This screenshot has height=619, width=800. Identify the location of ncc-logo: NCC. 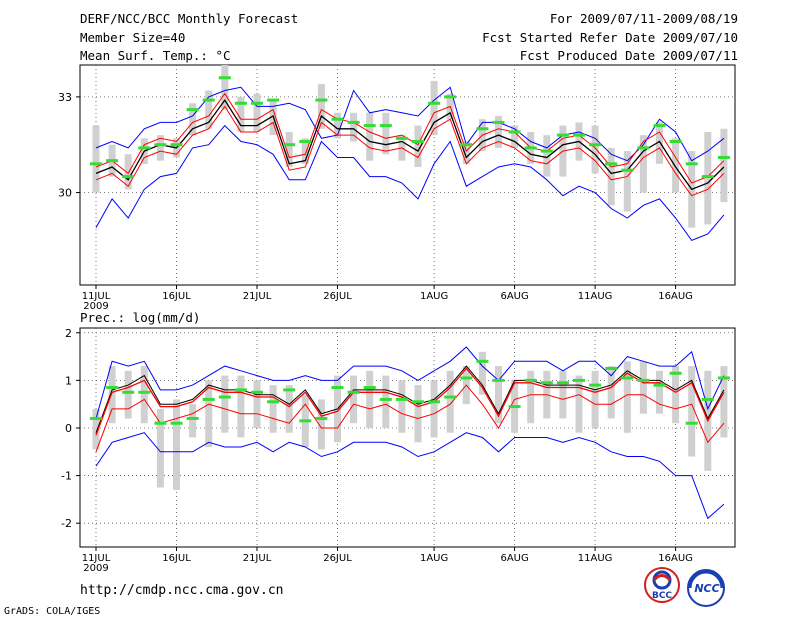
(706, 588).